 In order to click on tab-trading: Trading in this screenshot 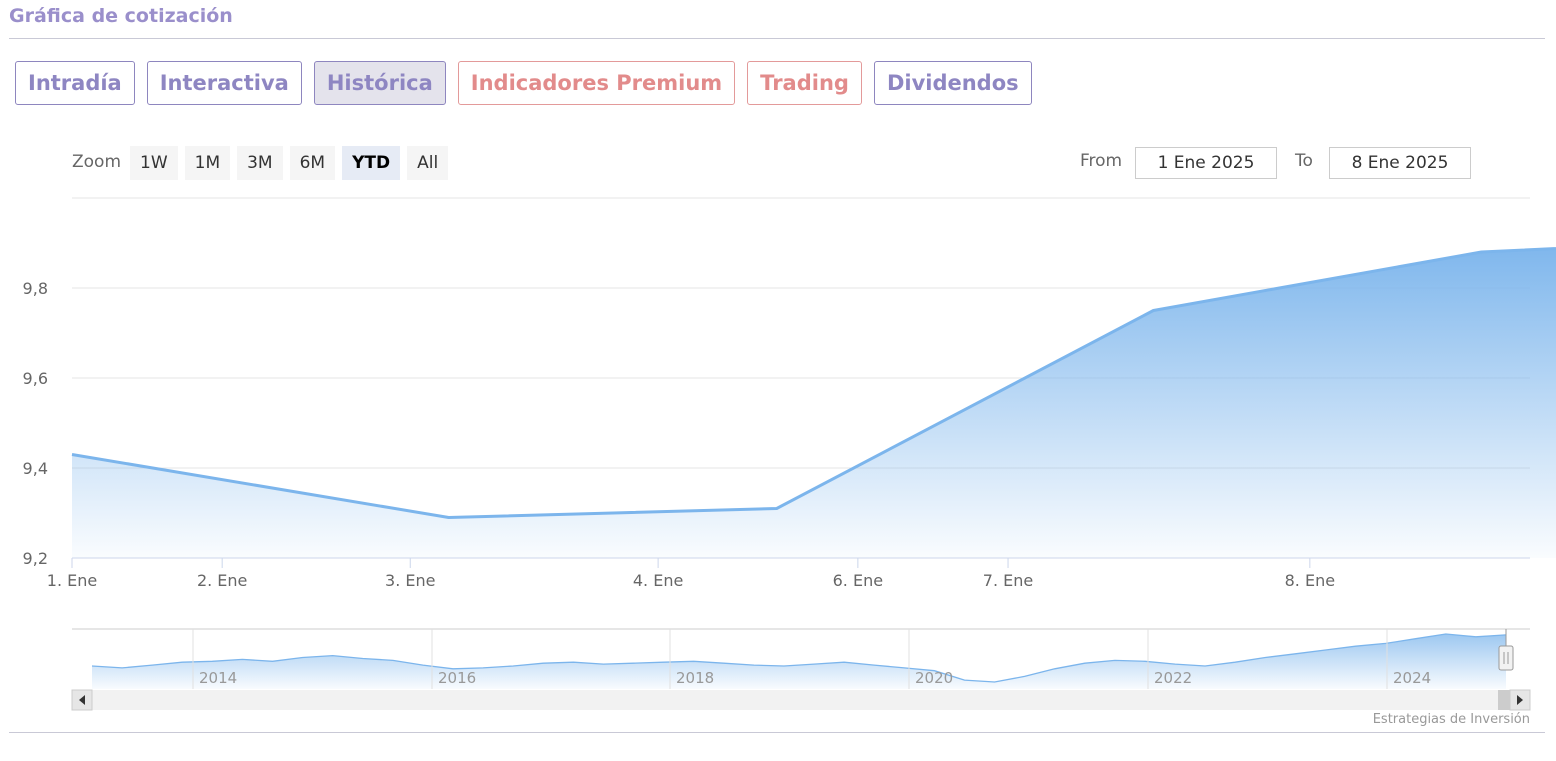, I will do `click(804, 83)`.